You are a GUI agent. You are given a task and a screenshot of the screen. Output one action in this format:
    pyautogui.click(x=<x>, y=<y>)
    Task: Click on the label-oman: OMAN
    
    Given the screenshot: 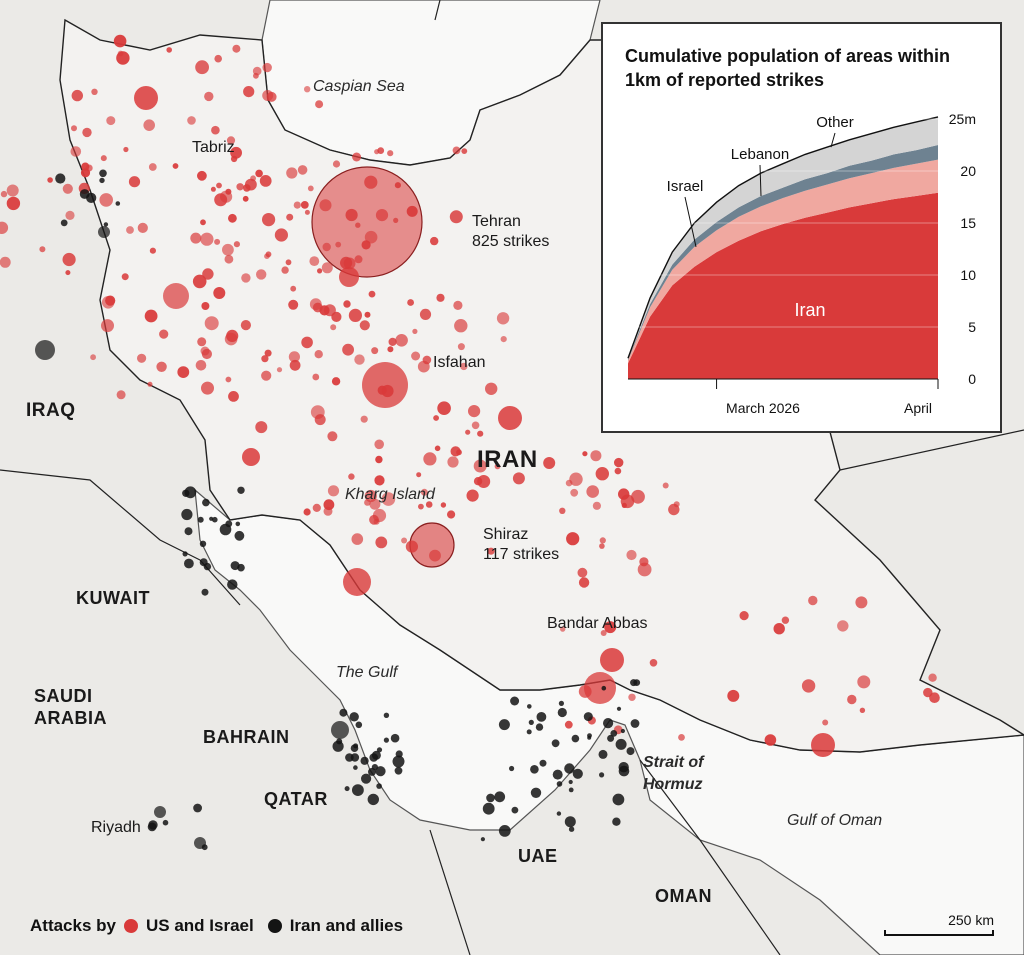 What is the action you would take?
    pyautogui.click(x=683, y=896)
    